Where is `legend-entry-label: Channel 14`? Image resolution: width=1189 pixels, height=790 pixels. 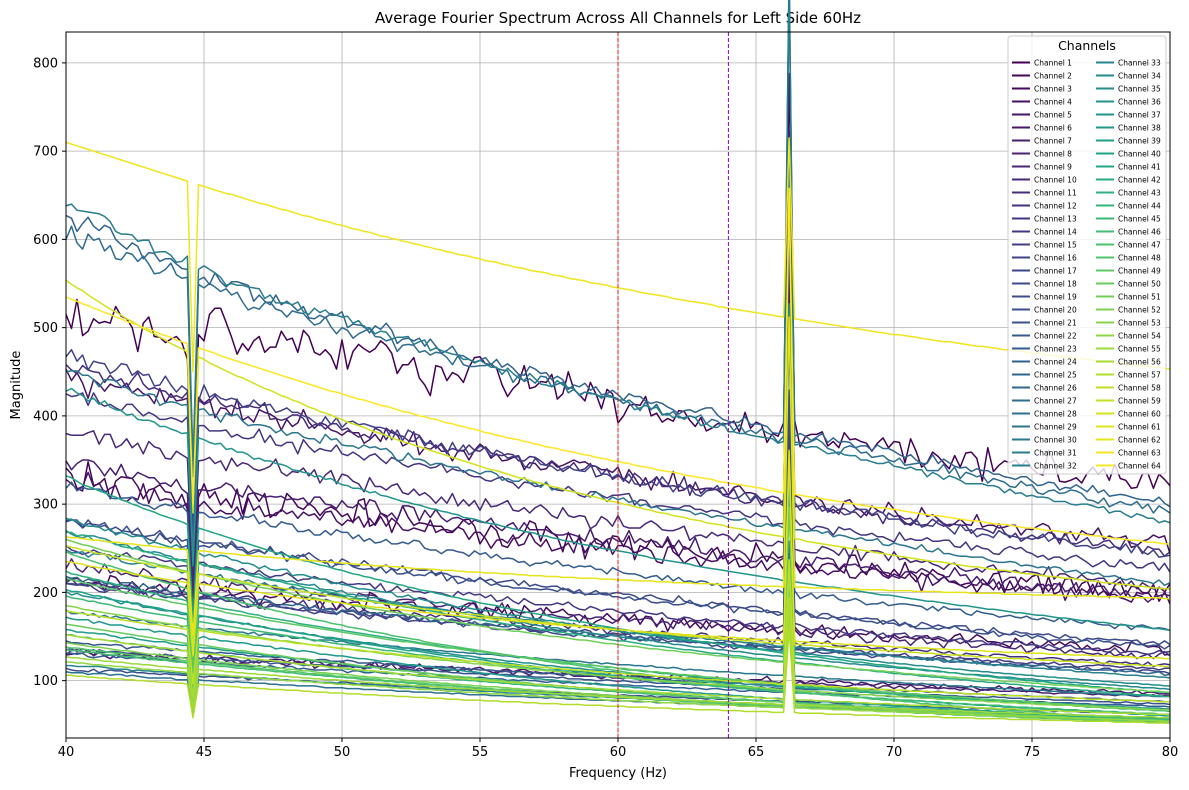
legend-entry-label: Channel 14 is located at coordinates (1055, 231).